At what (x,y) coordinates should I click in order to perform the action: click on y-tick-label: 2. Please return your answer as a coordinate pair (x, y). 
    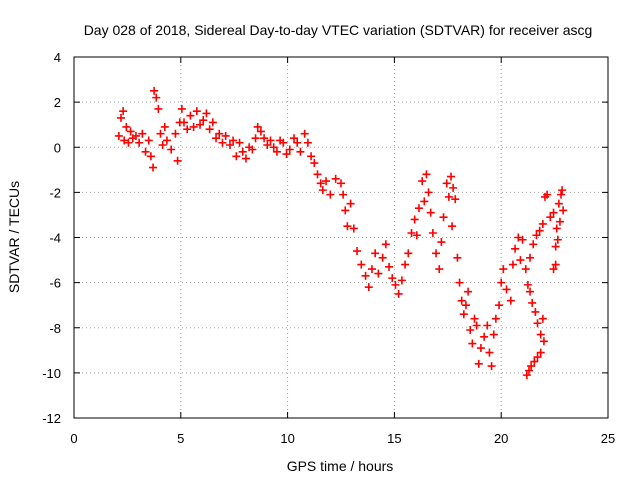
    Looking at the image, I should click on (57, 102).